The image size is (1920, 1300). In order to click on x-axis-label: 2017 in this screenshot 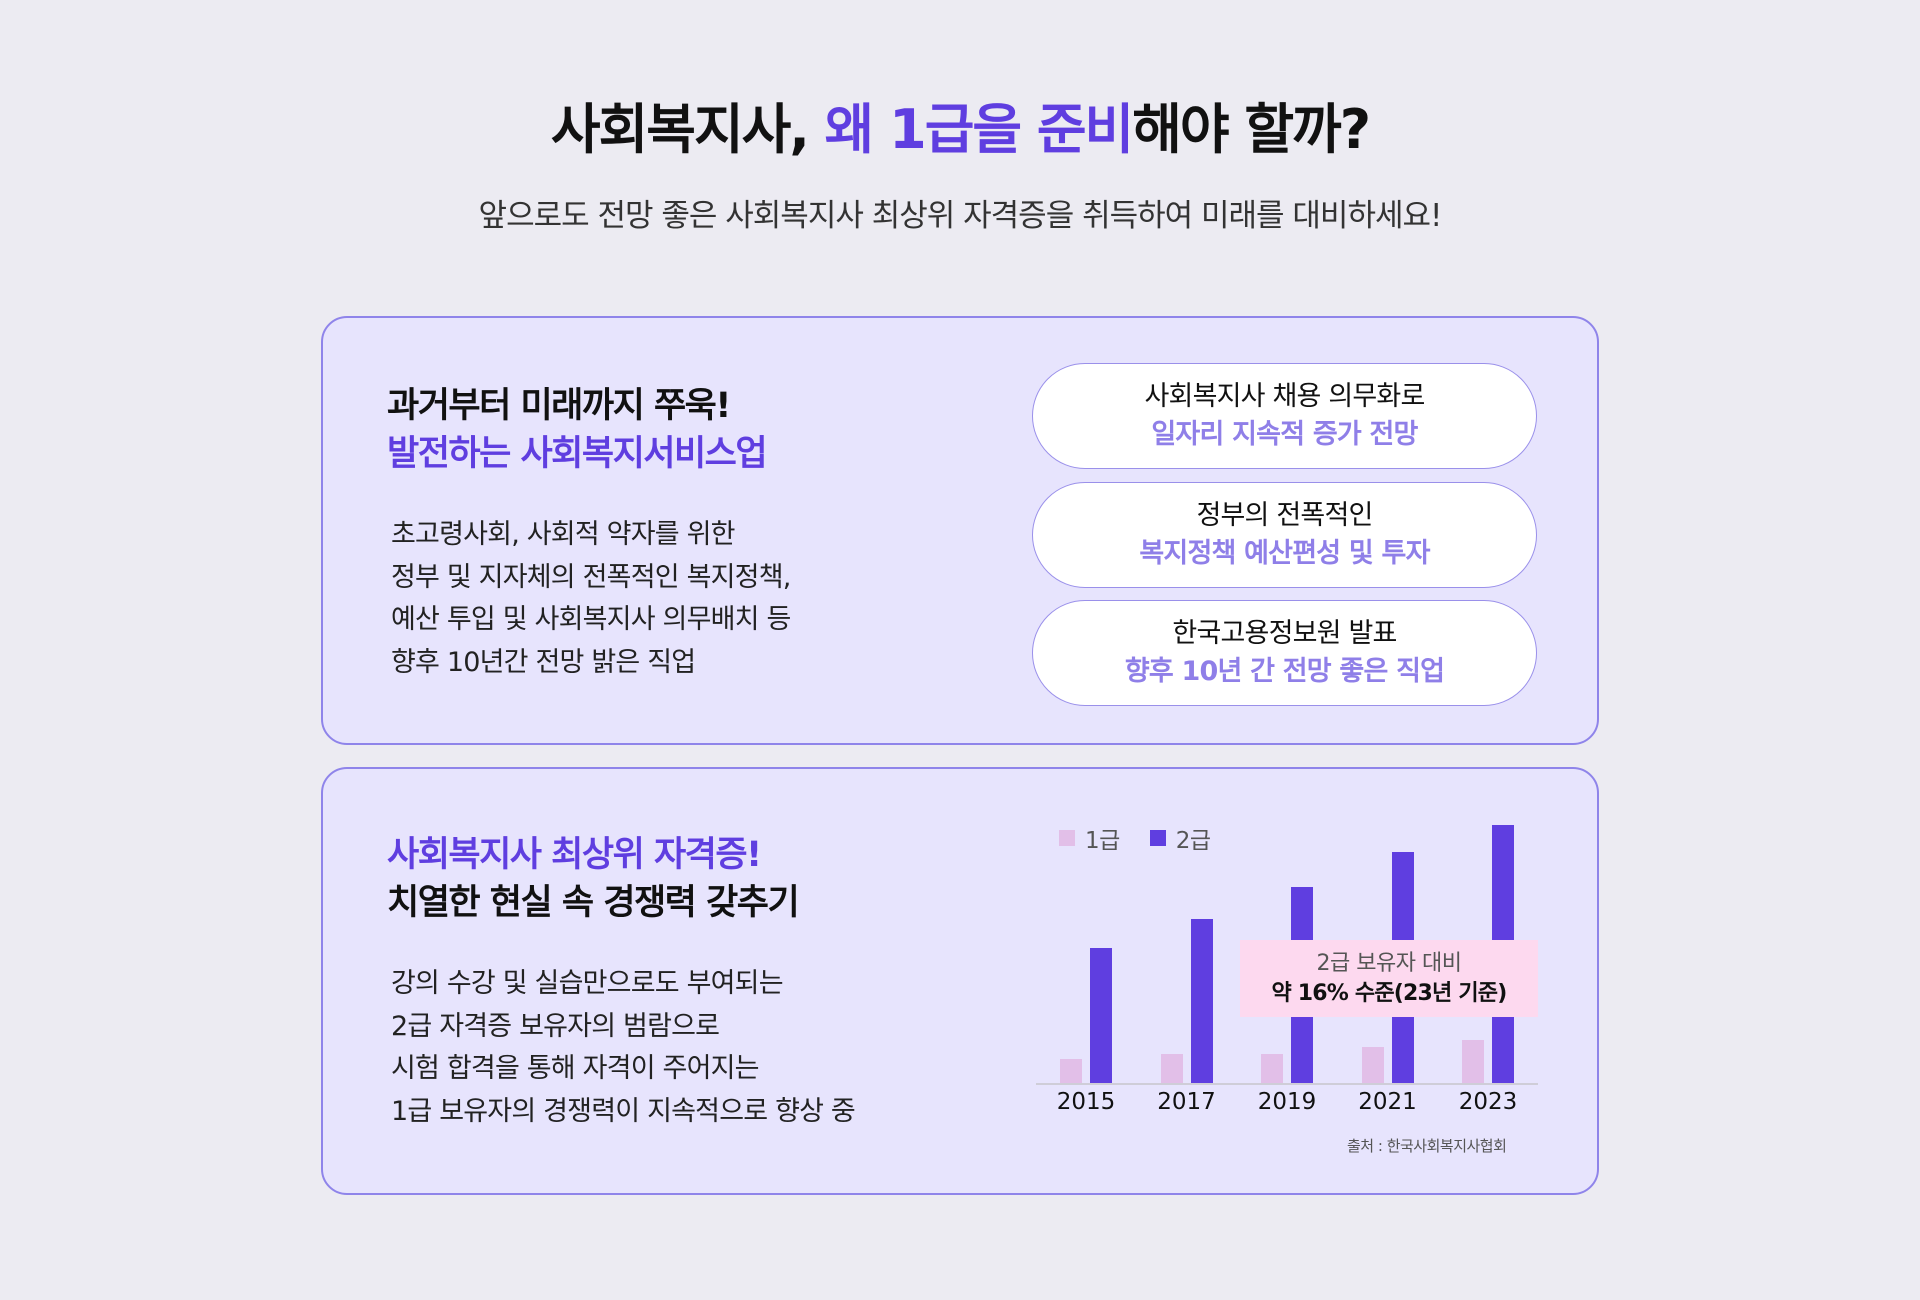, I will do `click(1186, 1102)`.